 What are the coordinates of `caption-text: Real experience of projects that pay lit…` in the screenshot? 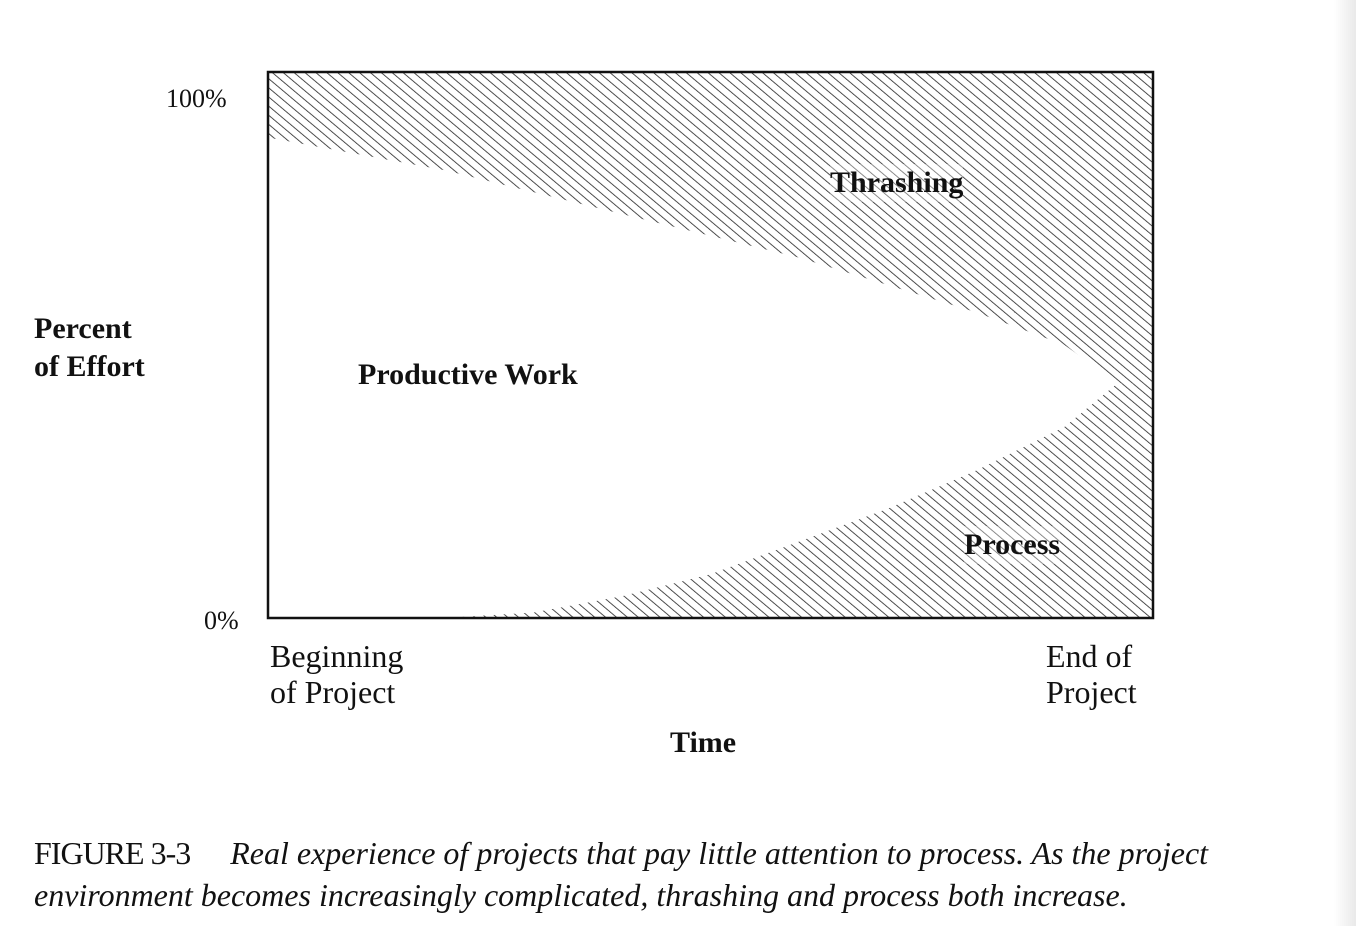 It's located at (621, 874).